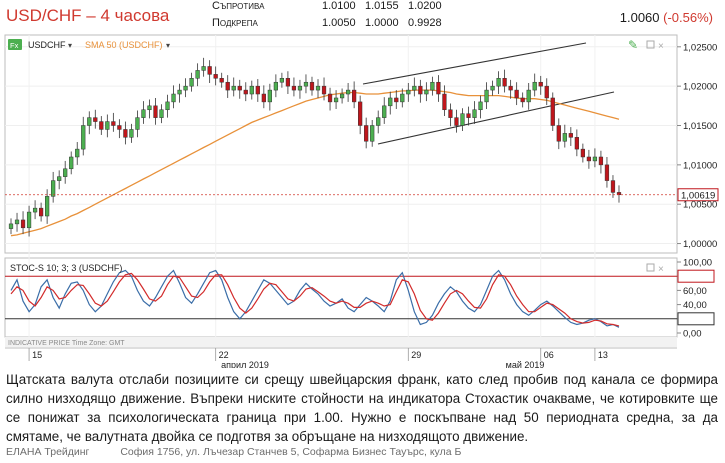 The height and width of the screenshot is (463, 725). I want to click on channel-upper-line, so click(474, 63).